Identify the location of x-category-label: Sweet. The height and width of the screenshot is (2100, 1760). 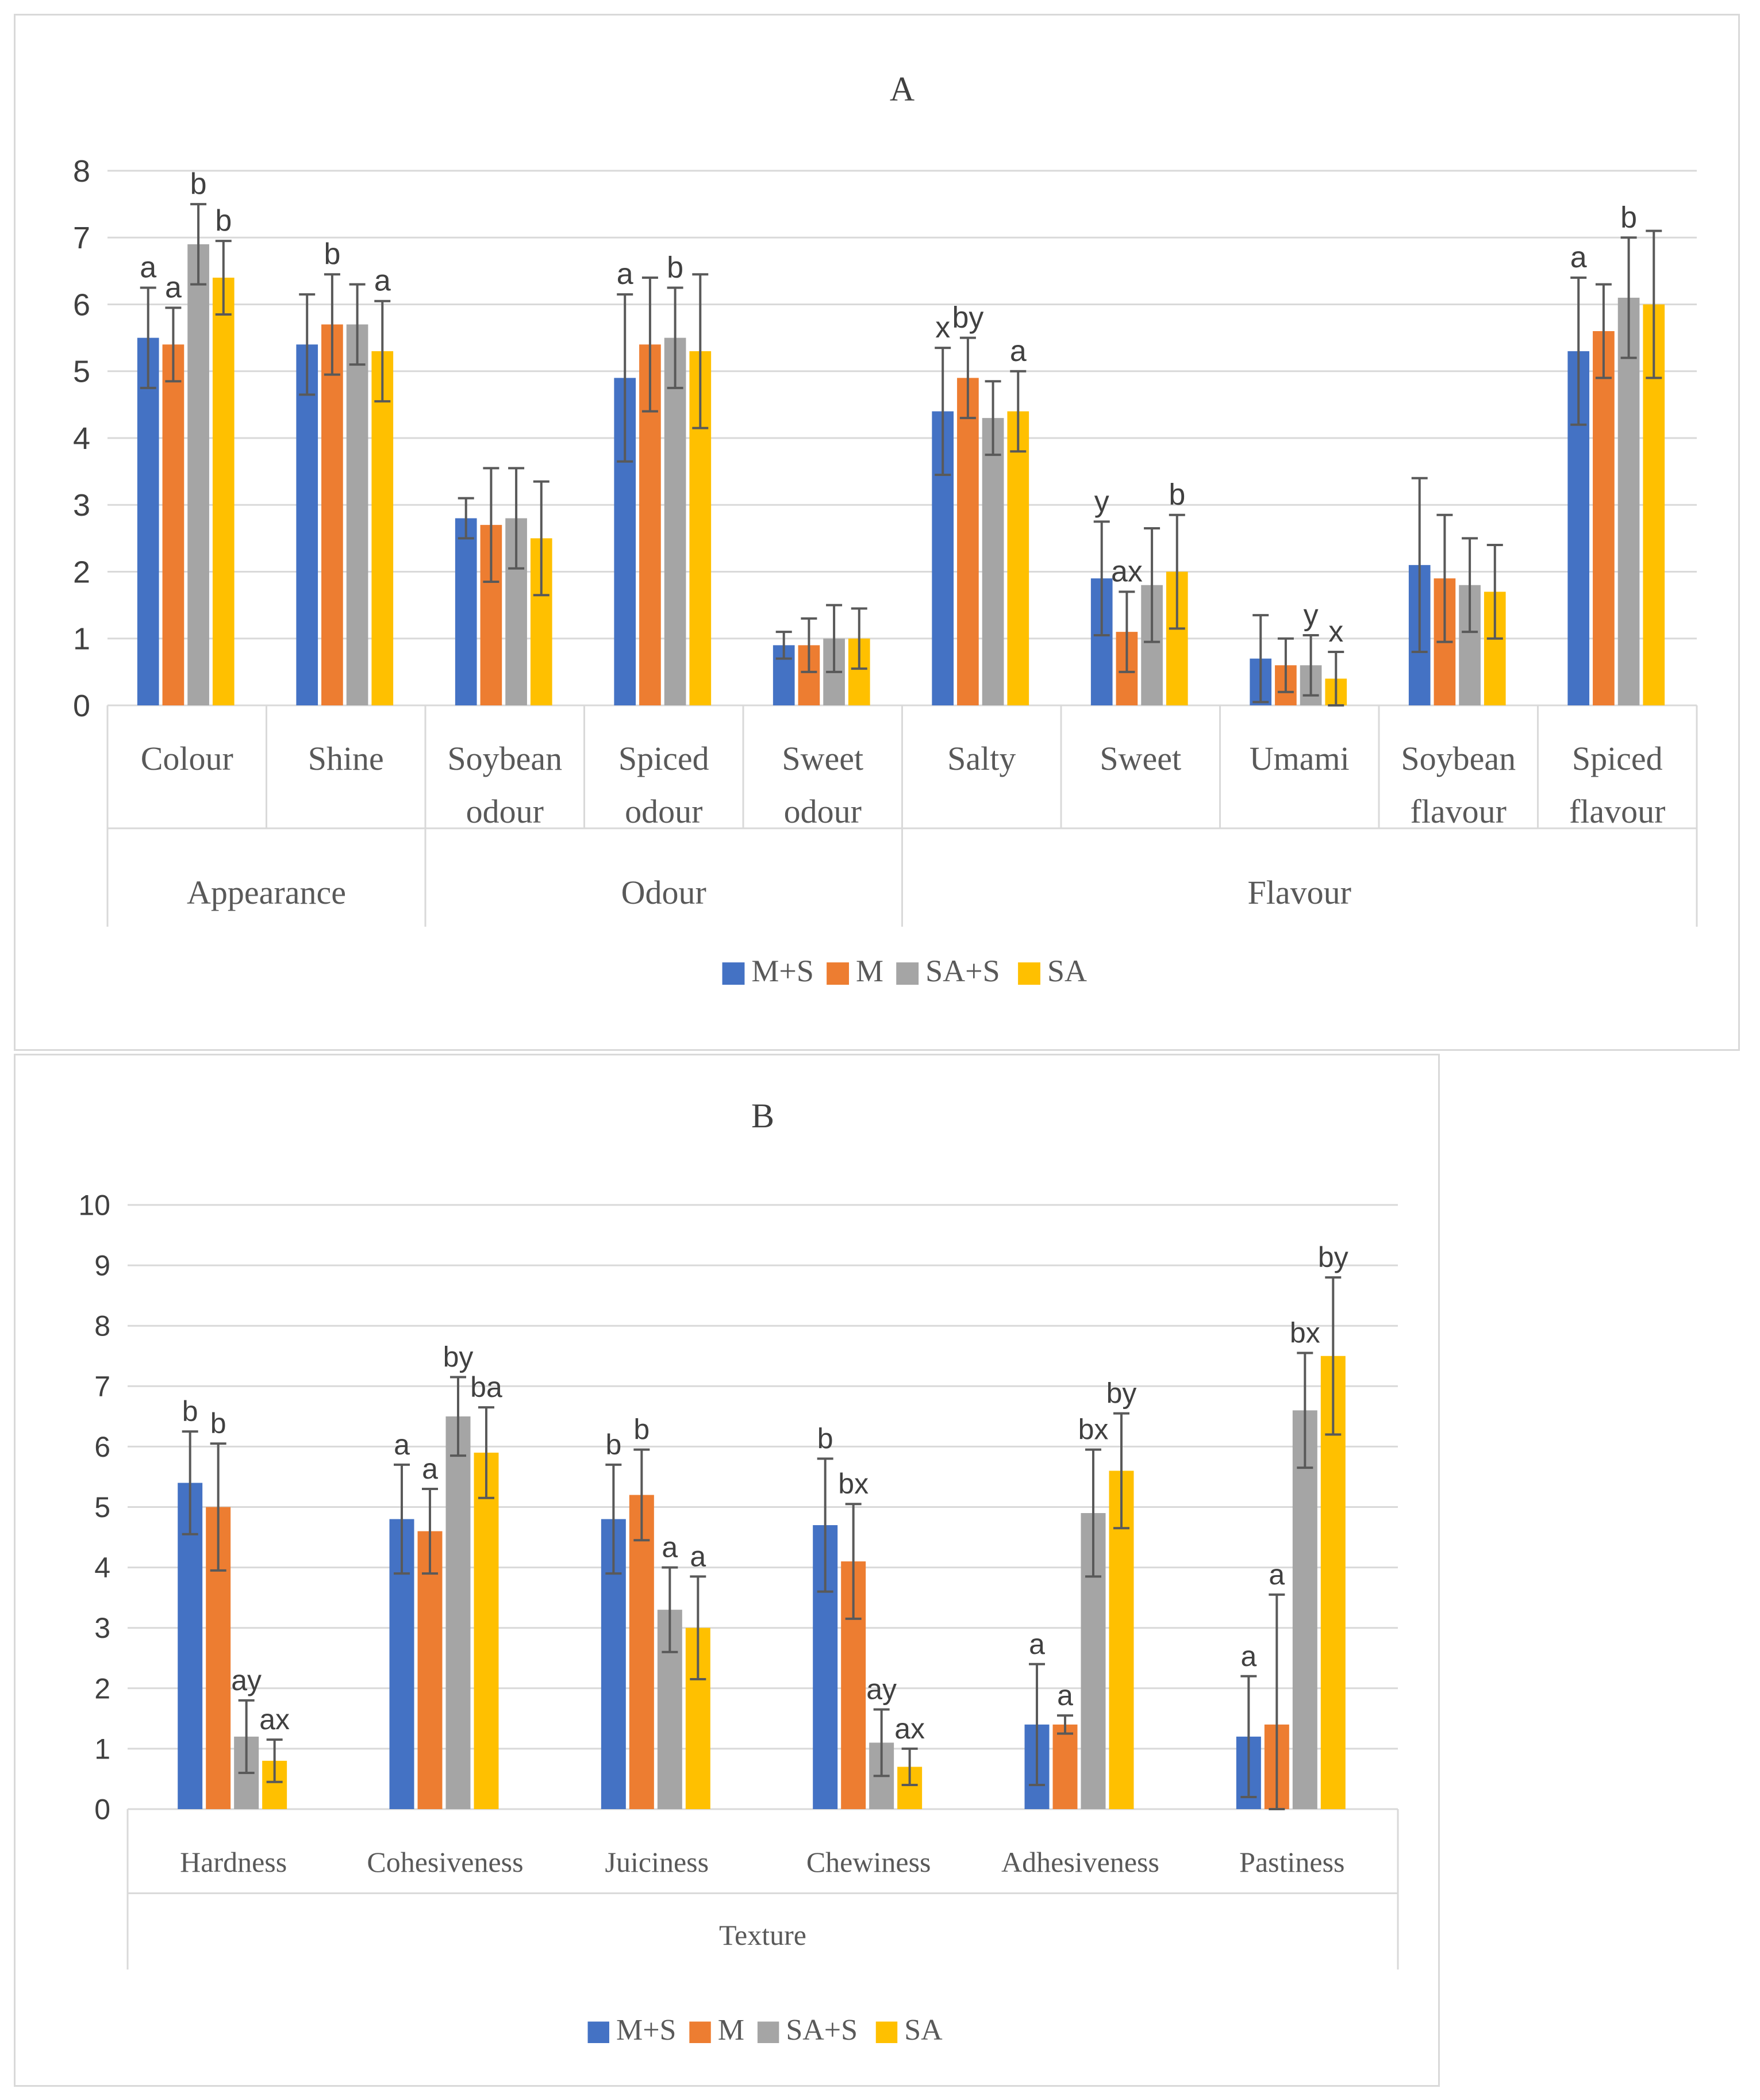
(822, 758).